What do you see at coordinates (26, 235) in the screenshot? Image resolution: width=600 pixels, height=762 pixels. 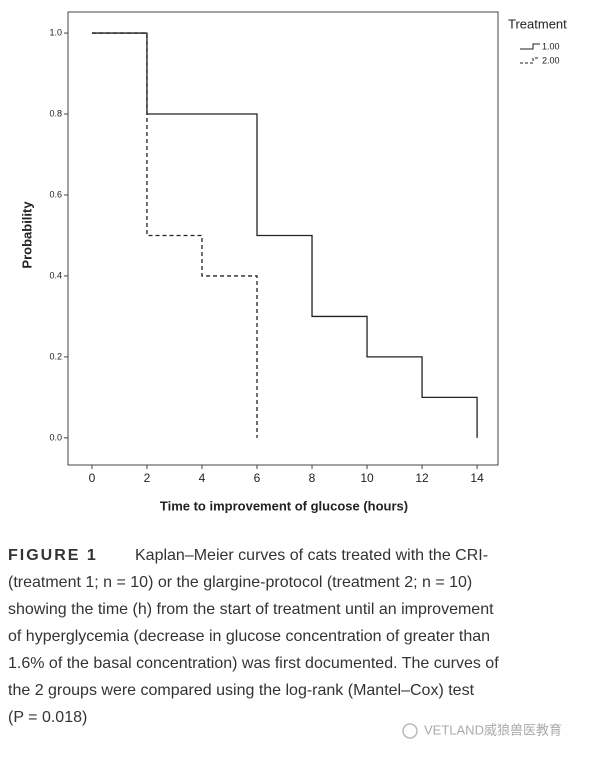 I see `y-axis-label: Probability` at bounding box center [26, 235].